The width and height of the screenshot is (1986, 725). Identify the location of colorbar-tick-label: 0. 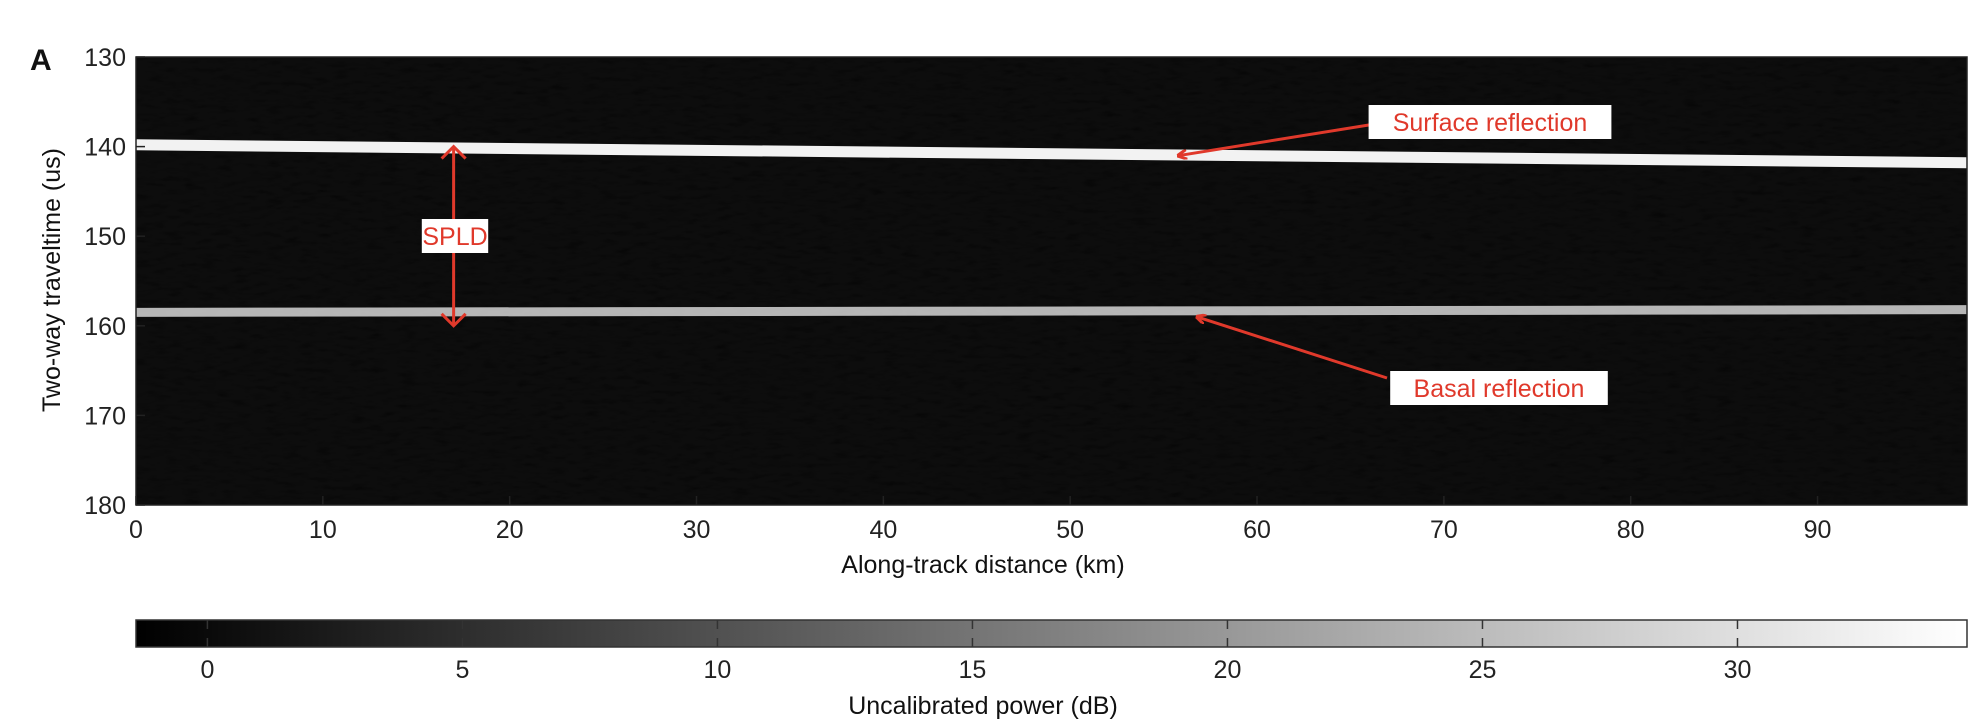
(207, 670).